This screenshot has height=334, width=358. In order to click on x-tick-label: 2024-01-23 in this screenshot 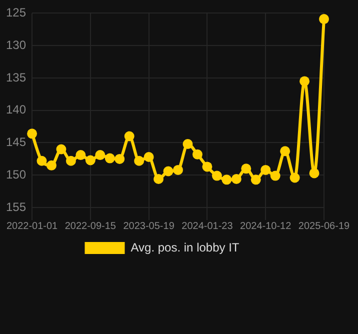, I will do `click(208, 226)`.